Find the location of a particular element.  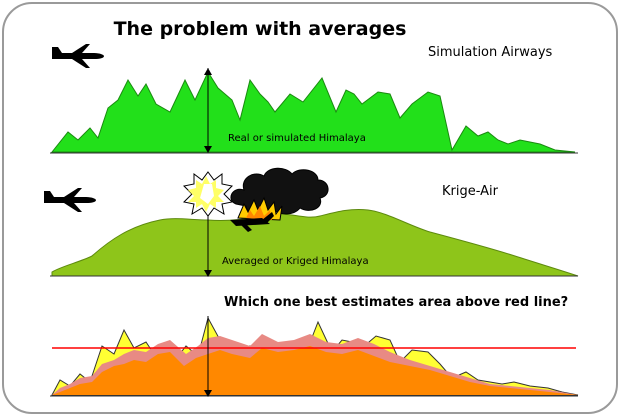

explosion-icon is located at coordinates (208, 194).